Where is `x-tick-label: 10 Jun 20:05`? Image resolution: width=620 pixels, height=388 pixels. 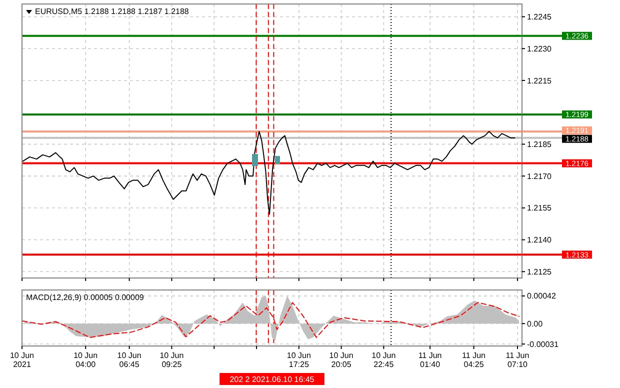 x-tick-label: 10 Jun 20:05 is located at coordinates (341, 360).